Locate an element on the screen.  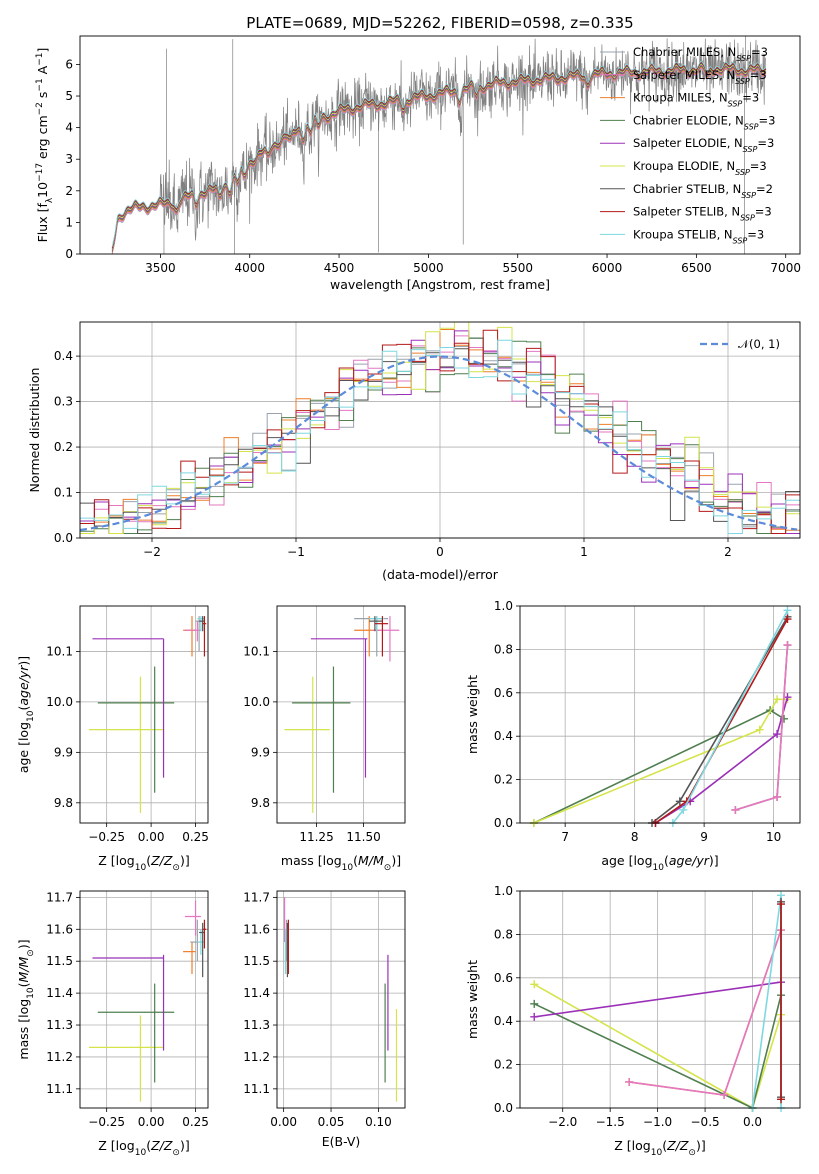
mass-weight-vs-Z-frame is located at coordinates (660, 999).